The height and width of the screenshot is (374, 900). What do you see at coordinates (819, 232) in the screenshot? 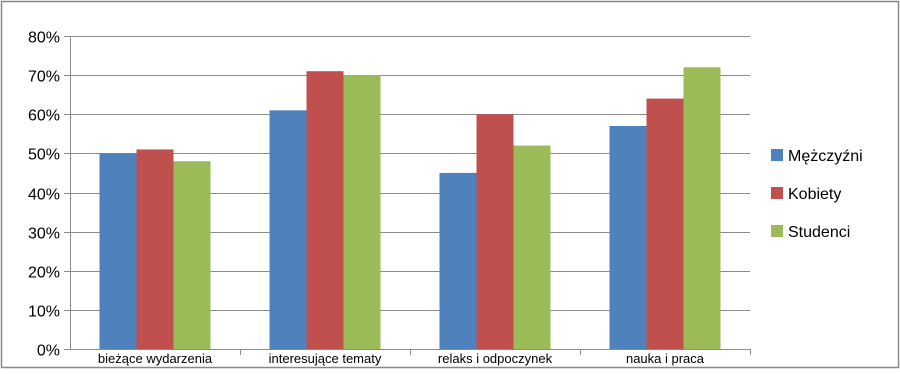
I see `legend-label-3: Studenci` at bounding box center [819, 232].